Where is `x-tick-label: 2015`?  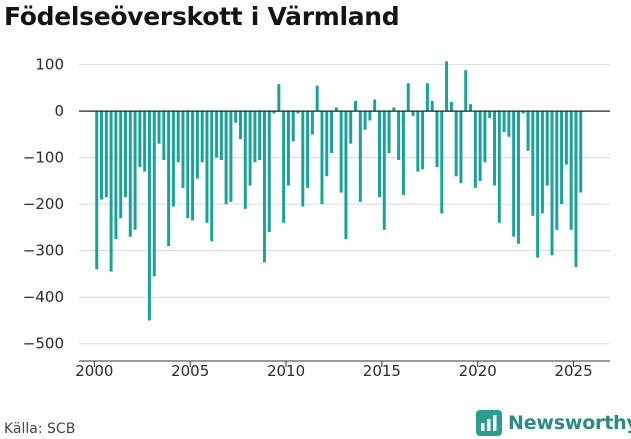
x-tick-label: 2015 is located at coordinates (382, 371).